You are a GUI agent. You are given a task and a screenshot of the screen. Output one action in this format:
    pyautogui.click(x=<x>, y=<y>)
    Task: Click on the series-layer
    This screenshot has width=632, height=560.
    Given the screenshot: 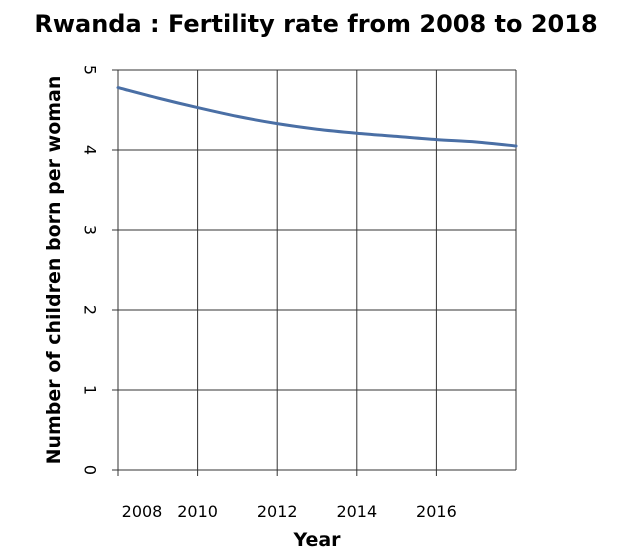 What is the action you would take?
    pyautogui.click(x=317, y=117)
    